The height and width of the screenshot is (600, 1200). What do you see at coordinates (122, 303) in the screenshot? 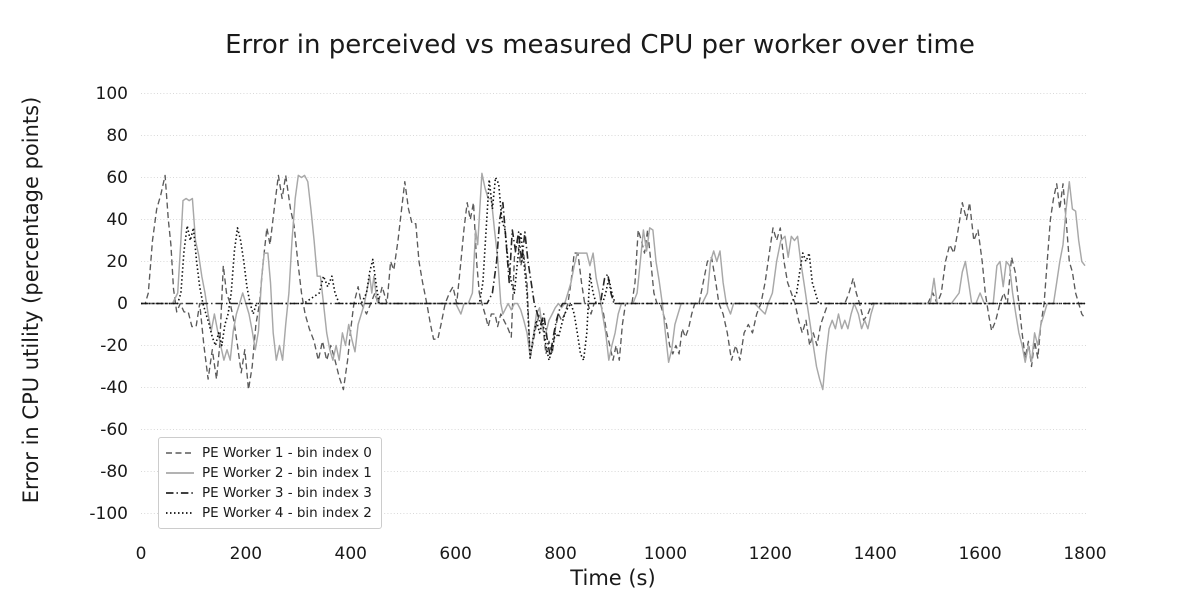
I see `y-tick-label: 0` at bounding box center [122, 303].